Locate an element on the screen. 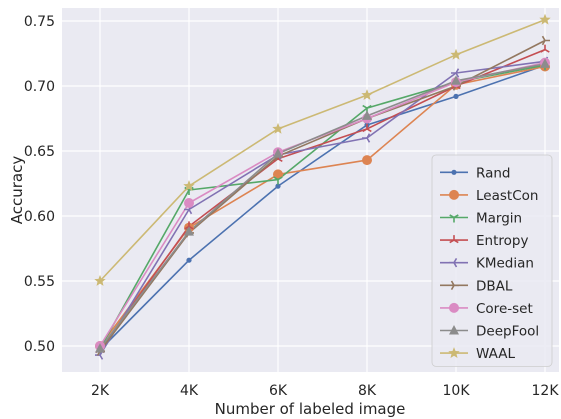 This screenshot has height=419, width=561. legend-marker-rand is located at coordinates (454, 172).